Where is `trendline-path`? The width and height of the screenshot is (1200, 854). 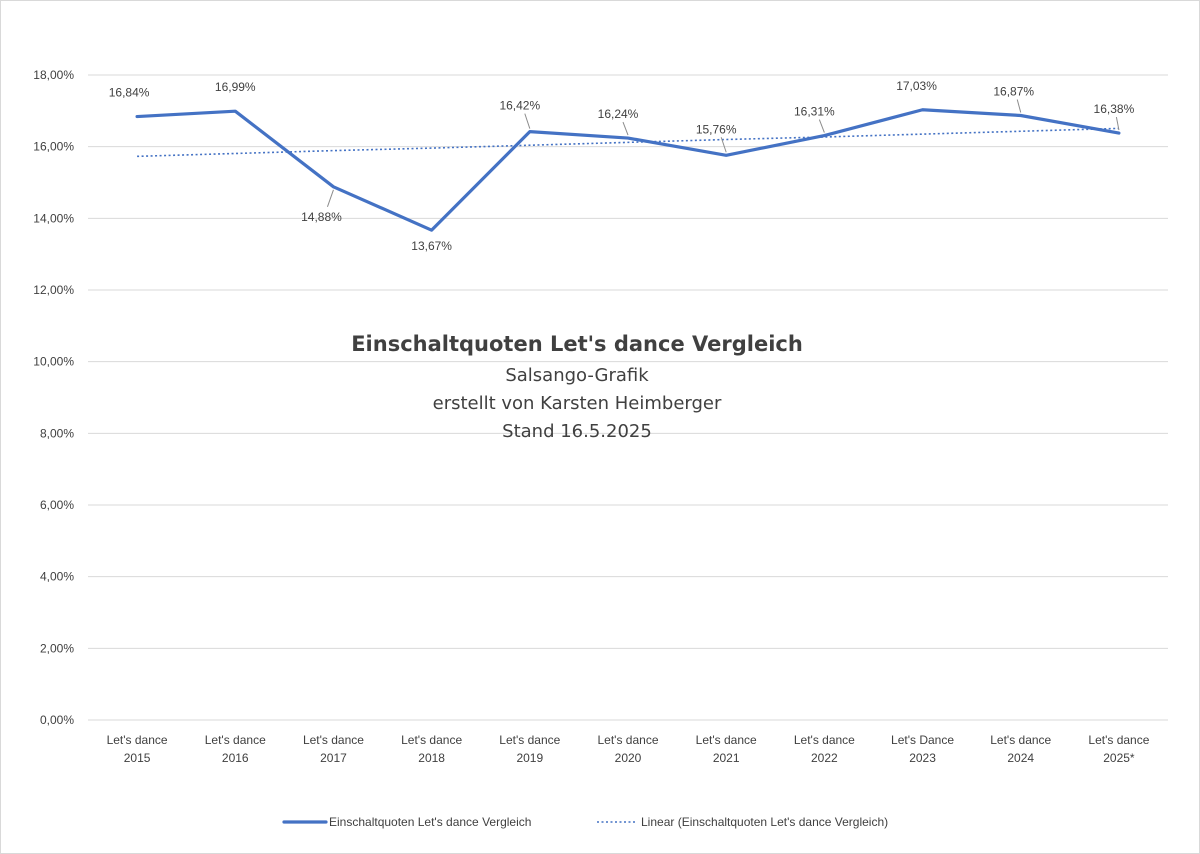 trendline-path is located at coordinates (628, 142).